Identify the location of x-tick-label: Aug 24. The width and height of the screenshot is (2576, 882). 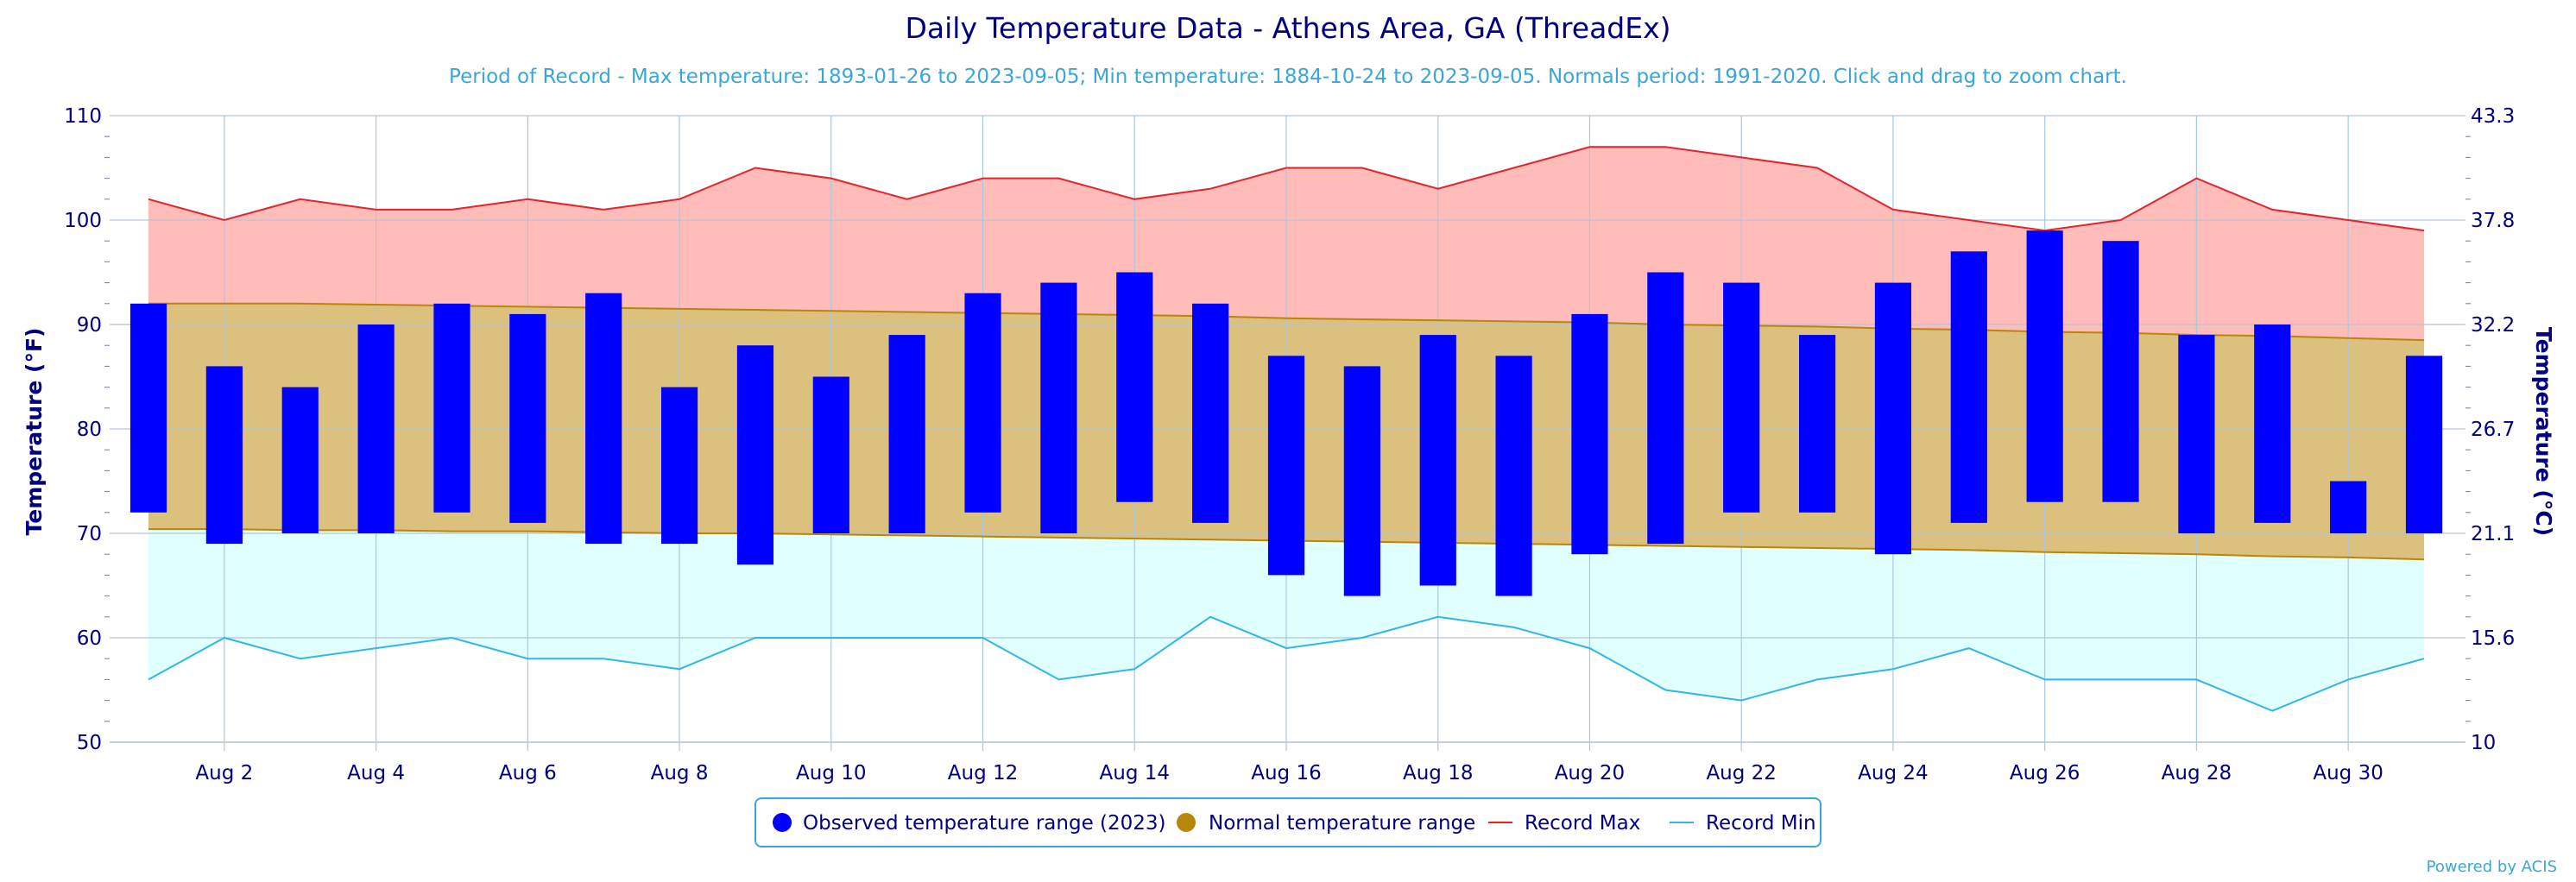
(1893, 773).